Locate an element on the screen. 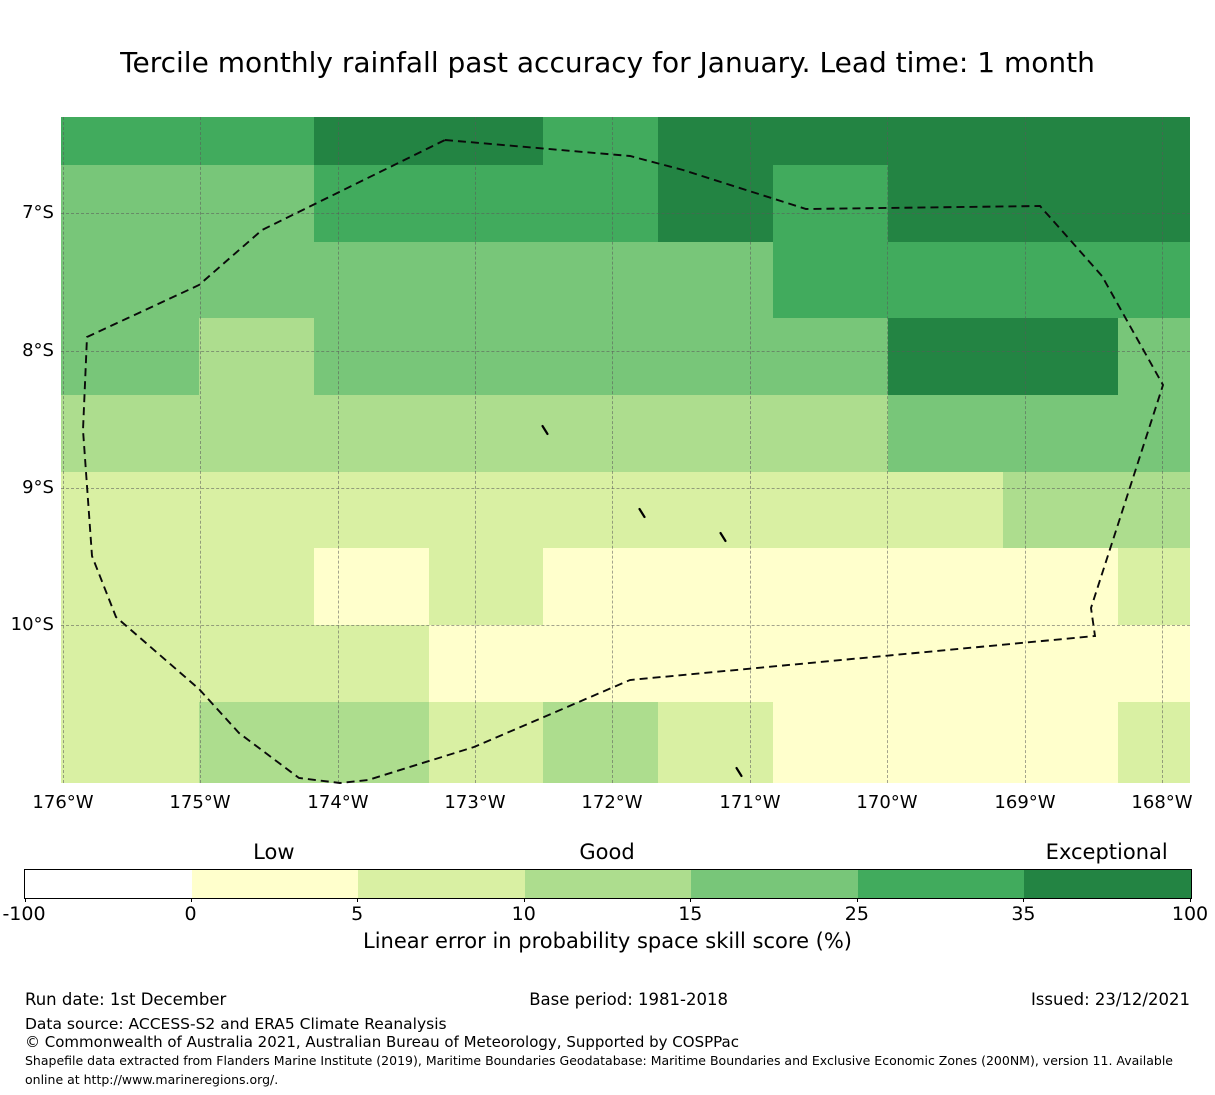 This screenshot has width=1215, height=1095. x-tick-label: 169°W is located at coordinates (1025, 802).